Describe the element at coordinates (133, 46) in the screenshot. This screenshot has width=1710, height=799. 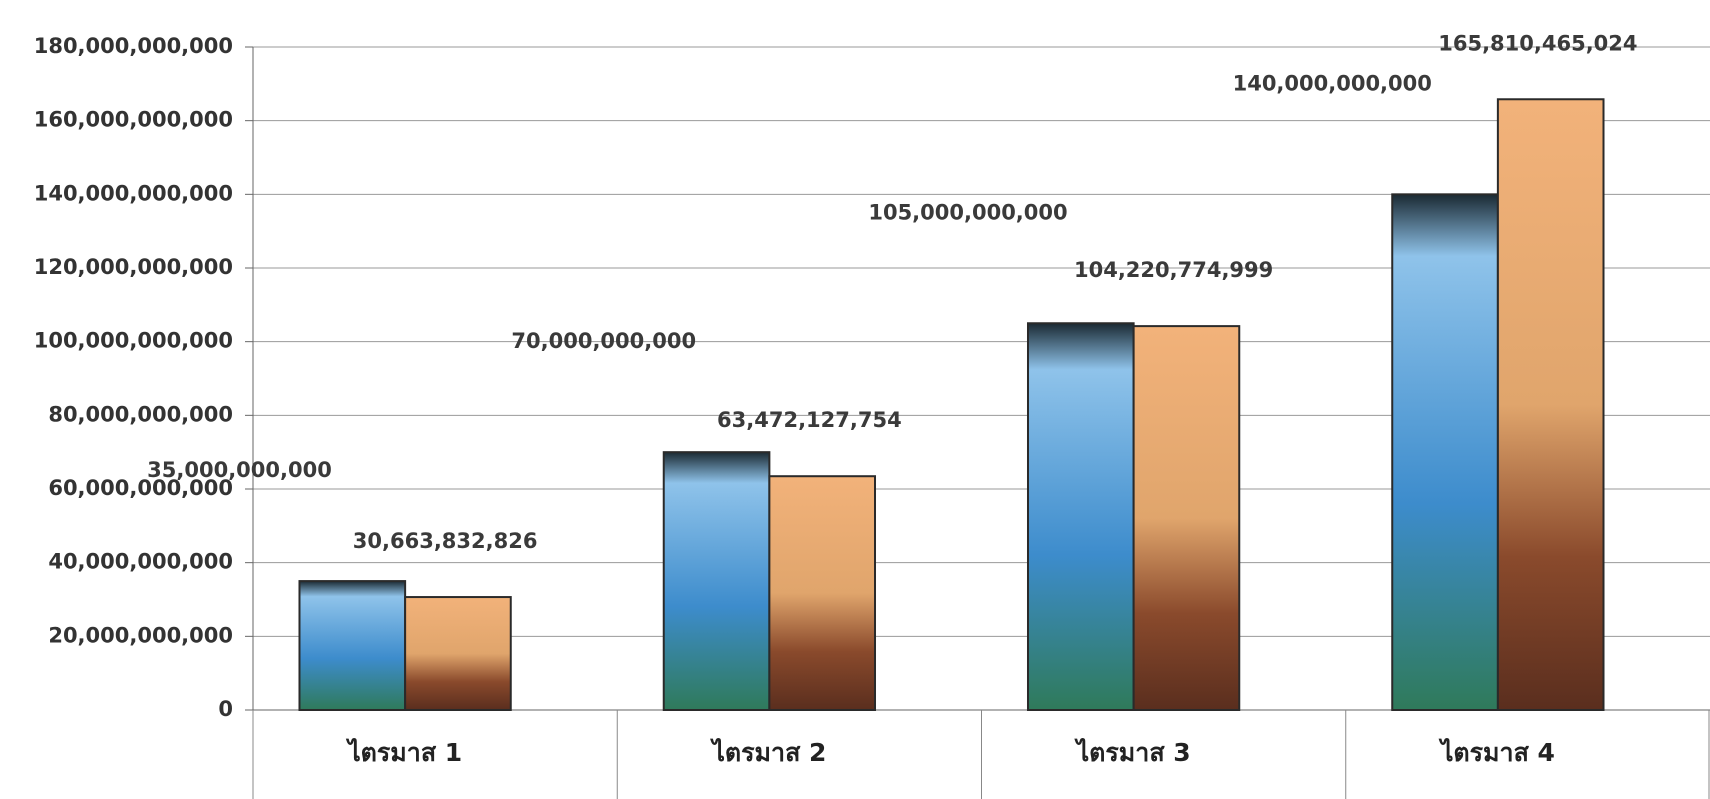
I see `y-tick-label: 180,000,000,000` at that location.